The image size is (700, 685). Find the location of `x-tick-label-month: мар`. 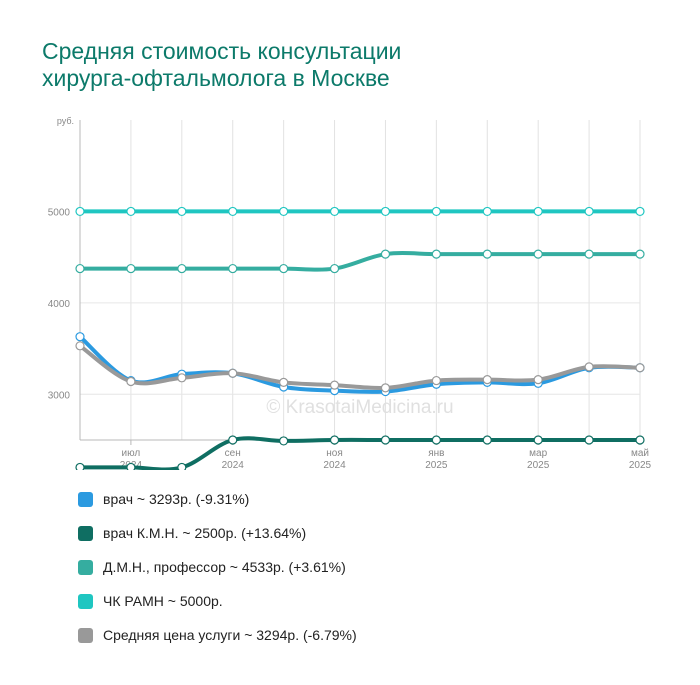

x-tick-label-month: мар is located at coordinates (538, 453).